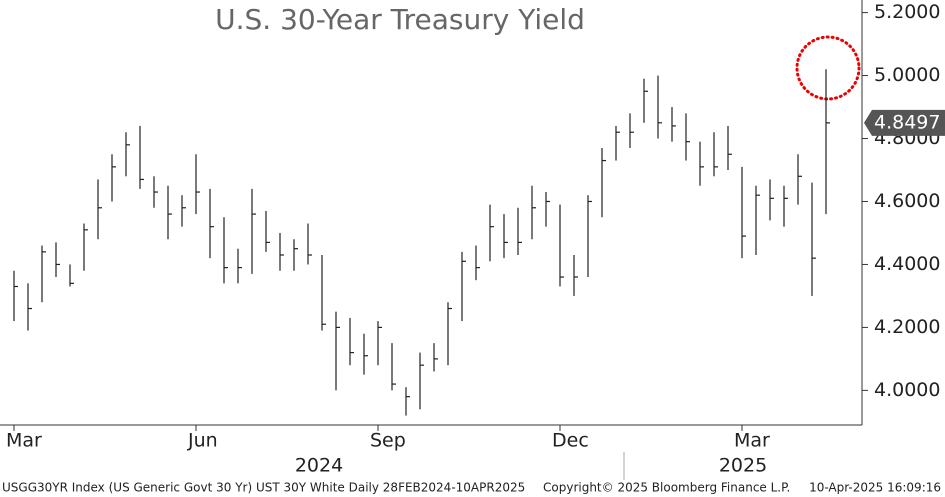 The height and width of the screenshot is (497, 945). I want to click on x-tick-label: Dec, so click(570, 441).